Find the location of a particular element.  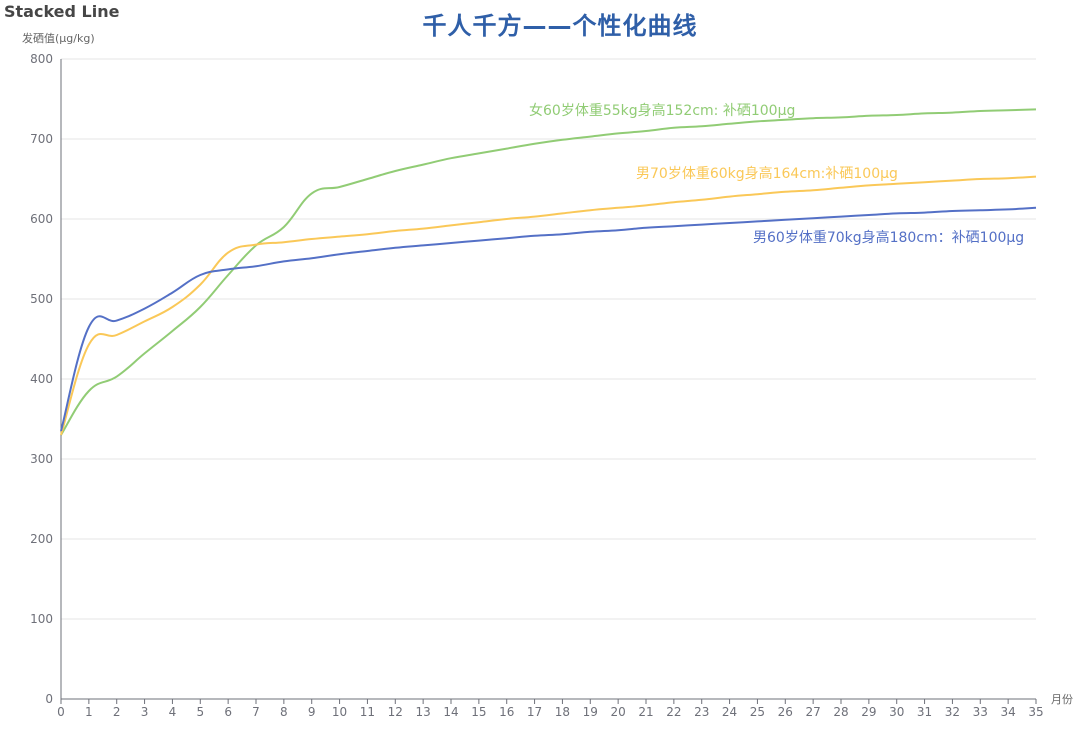

svg-text: 19 is located at coordinates (590, 712).